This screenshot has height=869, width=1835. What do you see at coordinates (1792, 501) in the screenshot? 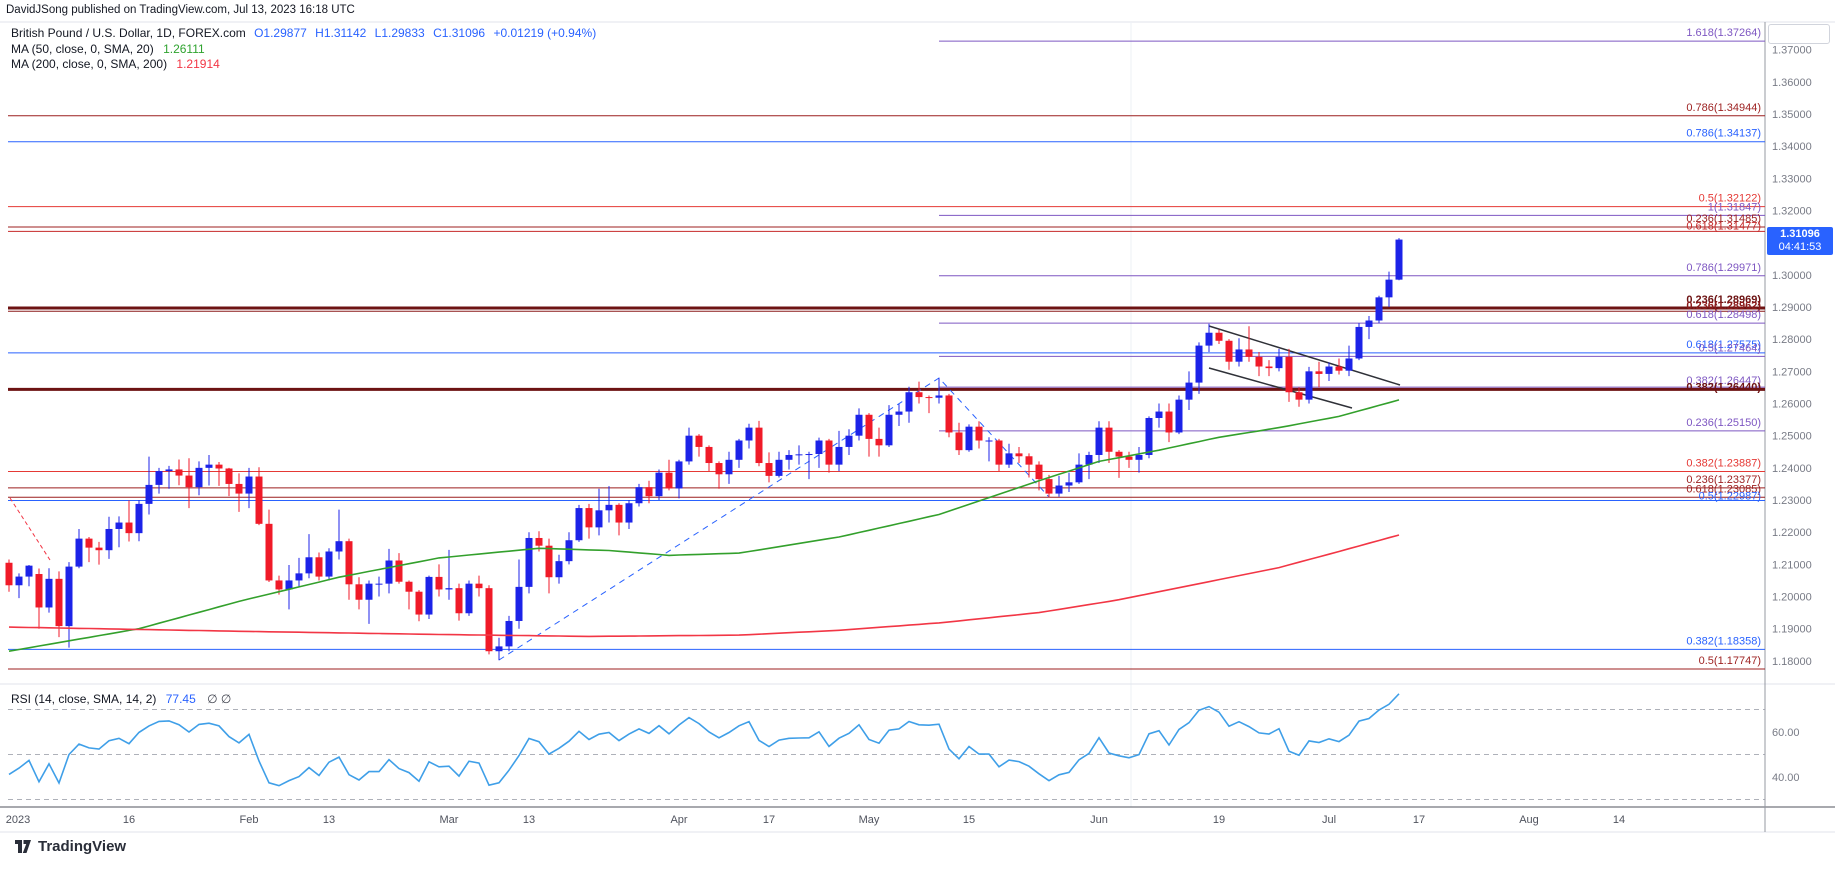
I see `price-tick-label: 1.23000` at bounding box center [1792, 501].